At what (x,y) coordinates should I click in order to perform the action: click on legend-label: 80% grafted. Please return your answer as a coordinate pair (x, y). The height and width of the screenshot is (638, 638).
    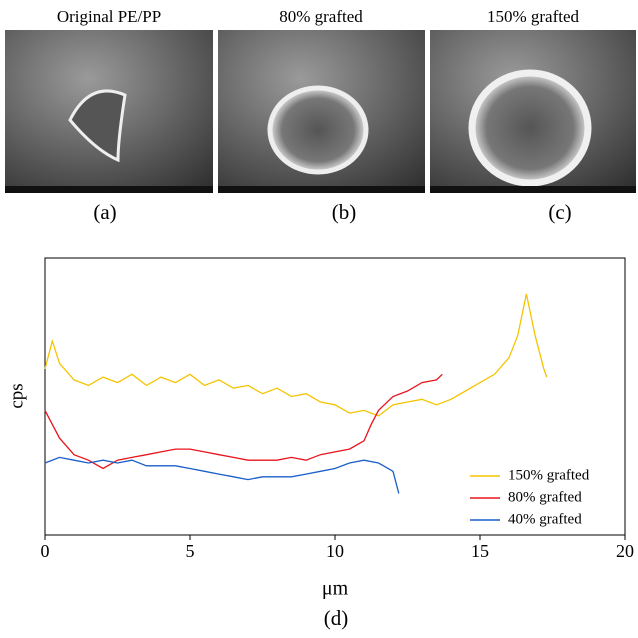
    Looking at the image, I should click on (545, 497).